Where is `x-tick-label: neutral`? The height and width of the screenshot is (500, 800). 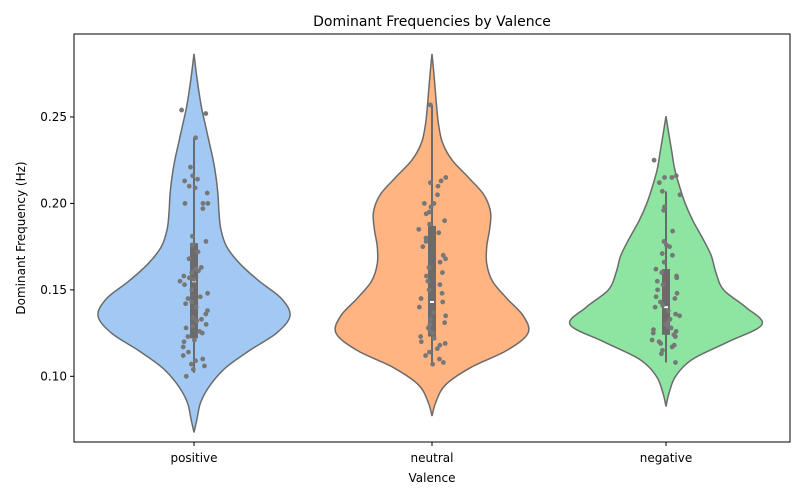
x-tick-label: neutral is located at coordinates (432, 458).